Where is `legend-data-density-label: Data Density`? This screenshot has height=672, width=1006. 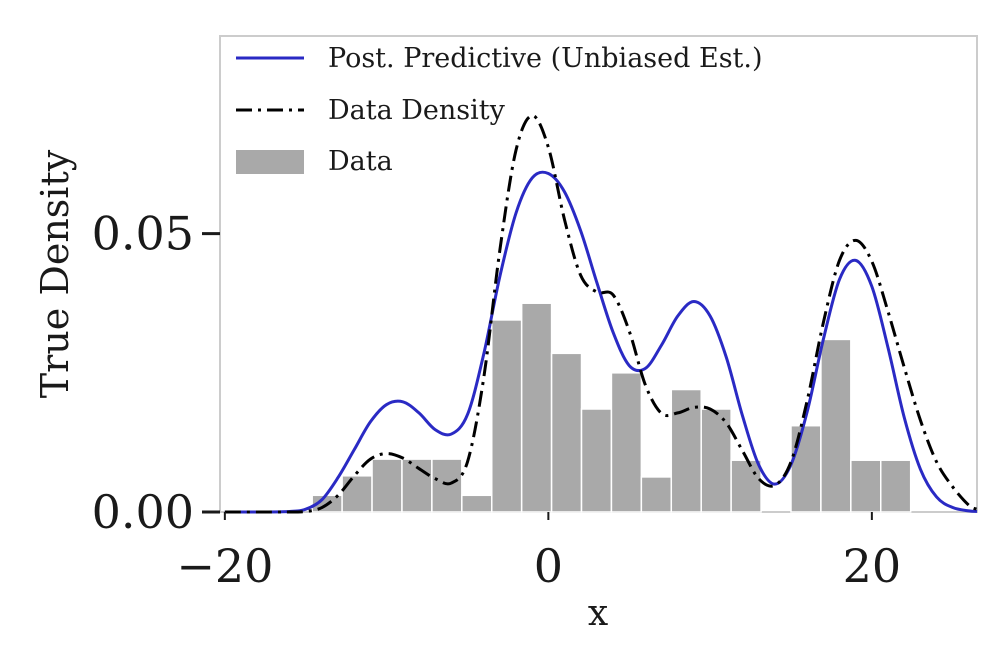 legend-data-density-label: Data Density is located at coordinates (417, 110).